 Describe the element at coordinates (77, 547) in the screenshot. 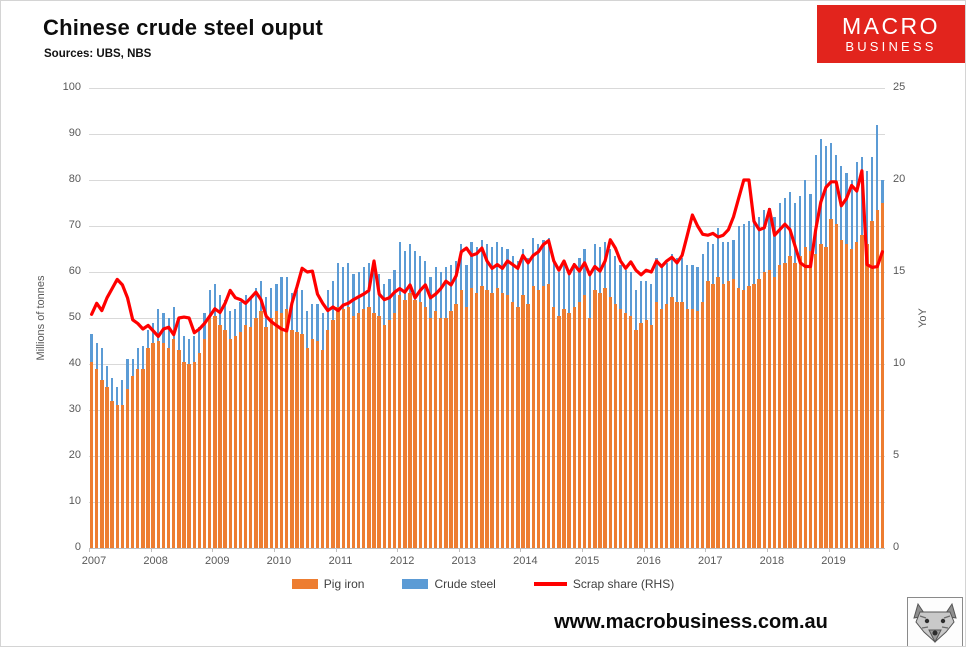

I see `y-left-tick-label: 0` at that location.